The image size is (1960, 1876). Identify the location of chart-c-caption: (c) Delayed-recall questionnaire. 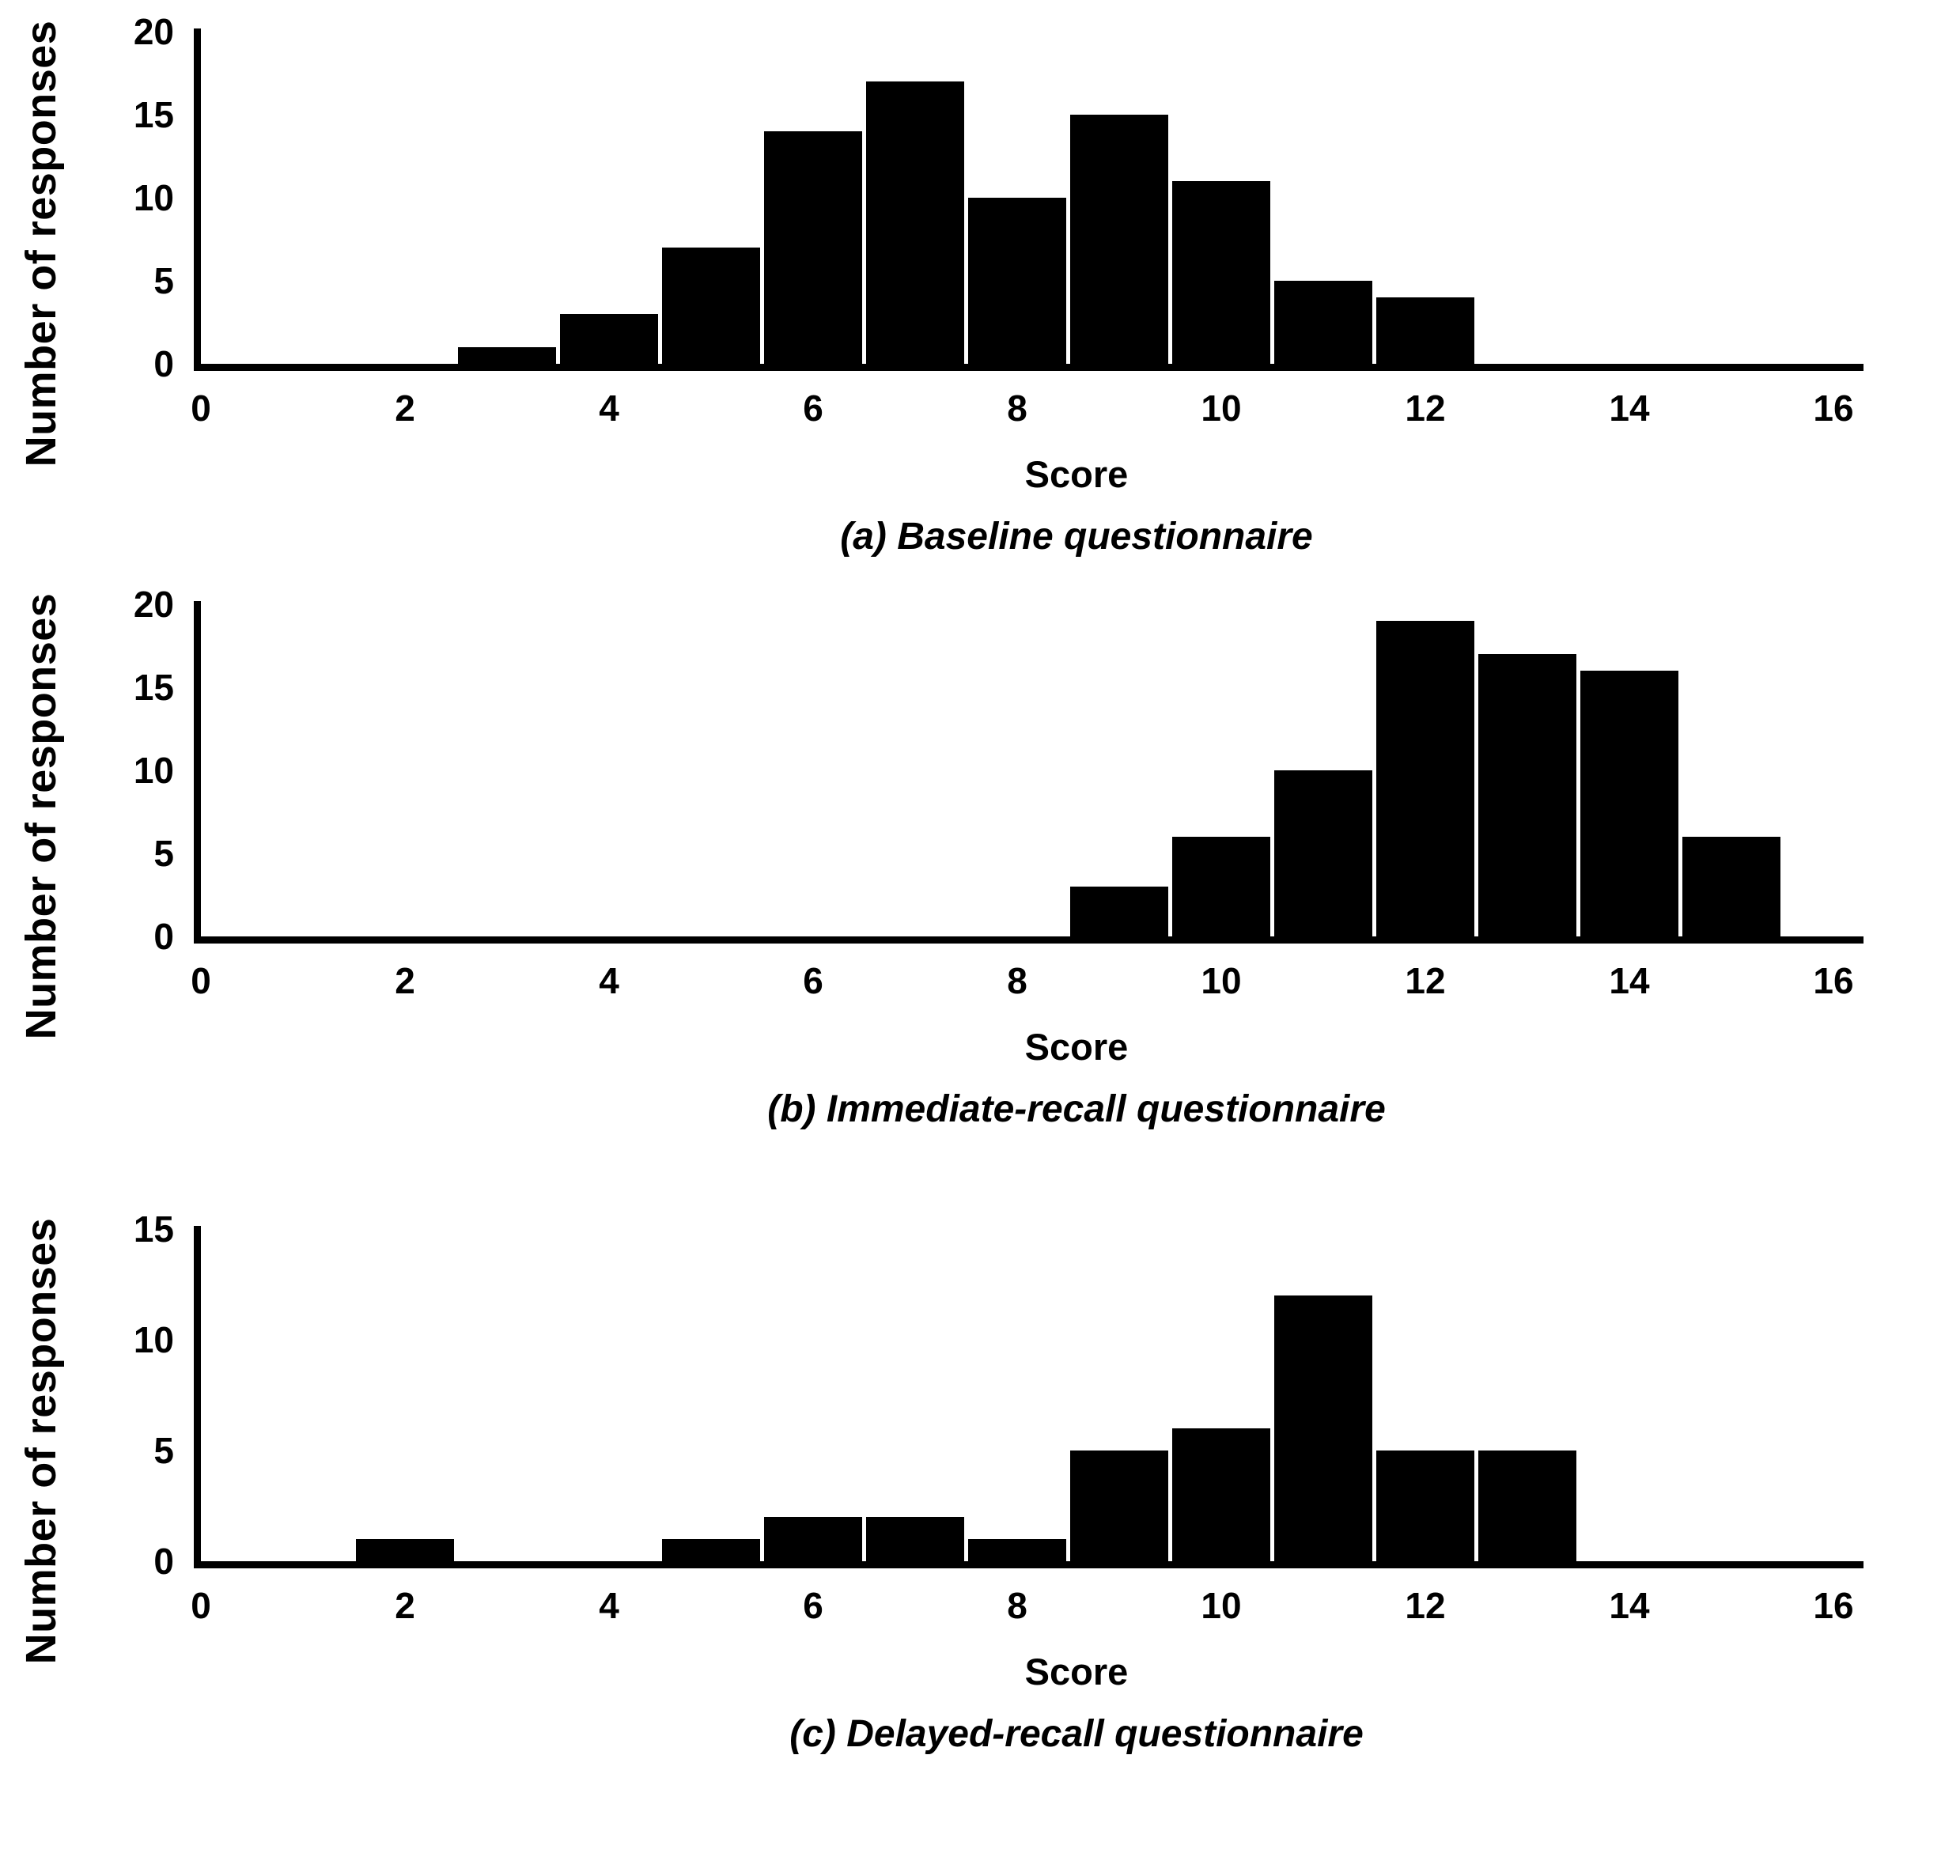
(1076, 1734).